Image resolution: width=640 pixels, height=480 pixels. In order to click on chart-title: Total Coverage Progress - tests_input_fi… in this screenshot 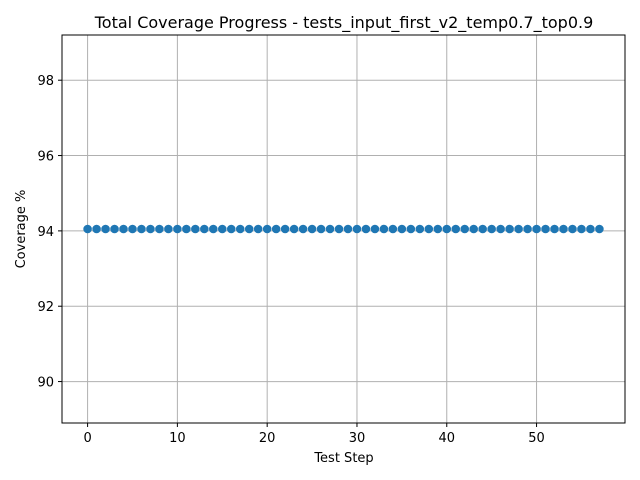, I will do `click(344, 23)`.